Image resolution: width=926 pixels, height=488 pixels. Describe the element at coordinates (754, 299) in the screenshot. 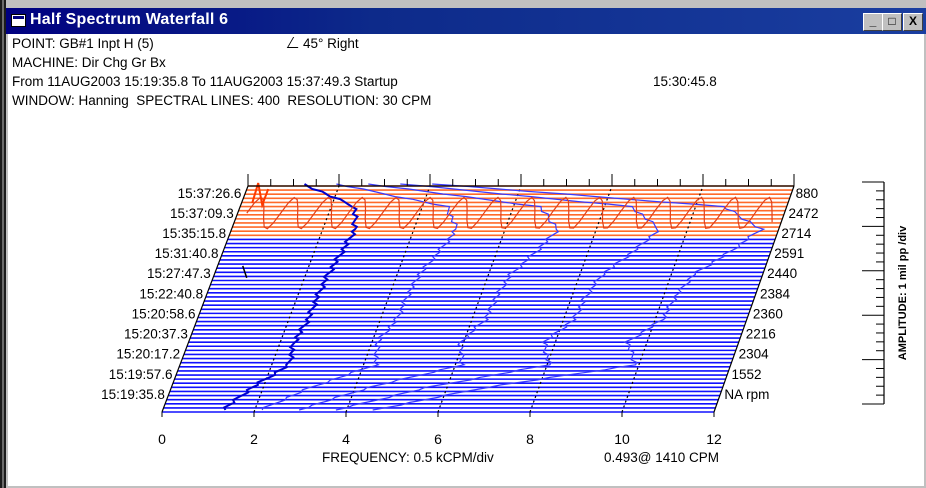

I see `right-axis-line` at that location.